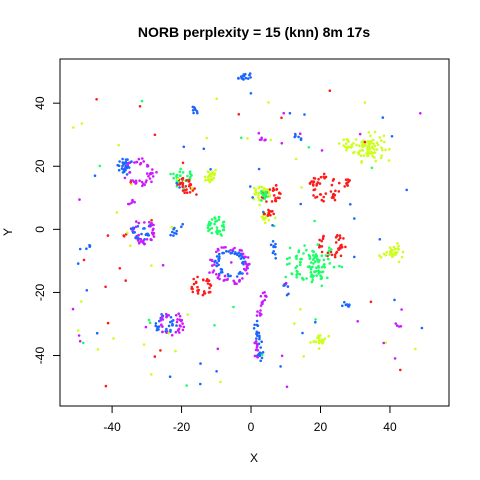 This screenshot has width=480, height=480. Describe the element at coordinates (40, 356) in the screenshot. I see `y-tick-label: -40` at that location.